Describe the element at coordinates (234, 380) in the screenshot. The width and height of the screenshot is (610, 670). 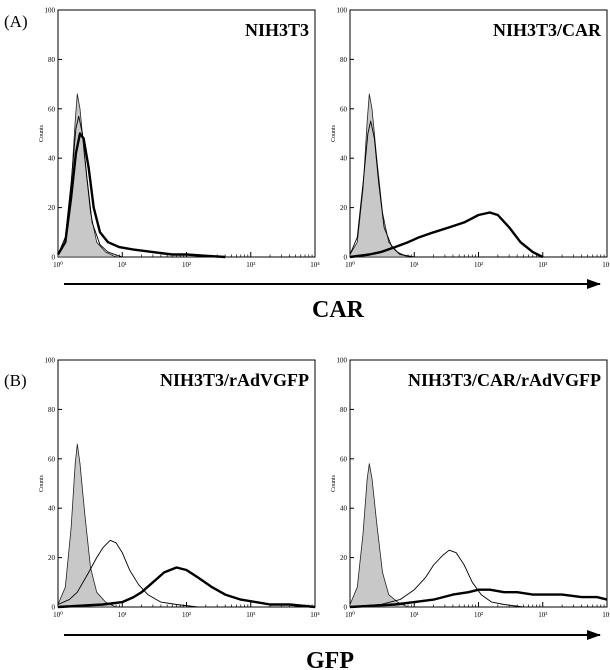
I see `panel-title-nih3t3-radvgfp: NIH3T3/rAdVGFP` at that location.